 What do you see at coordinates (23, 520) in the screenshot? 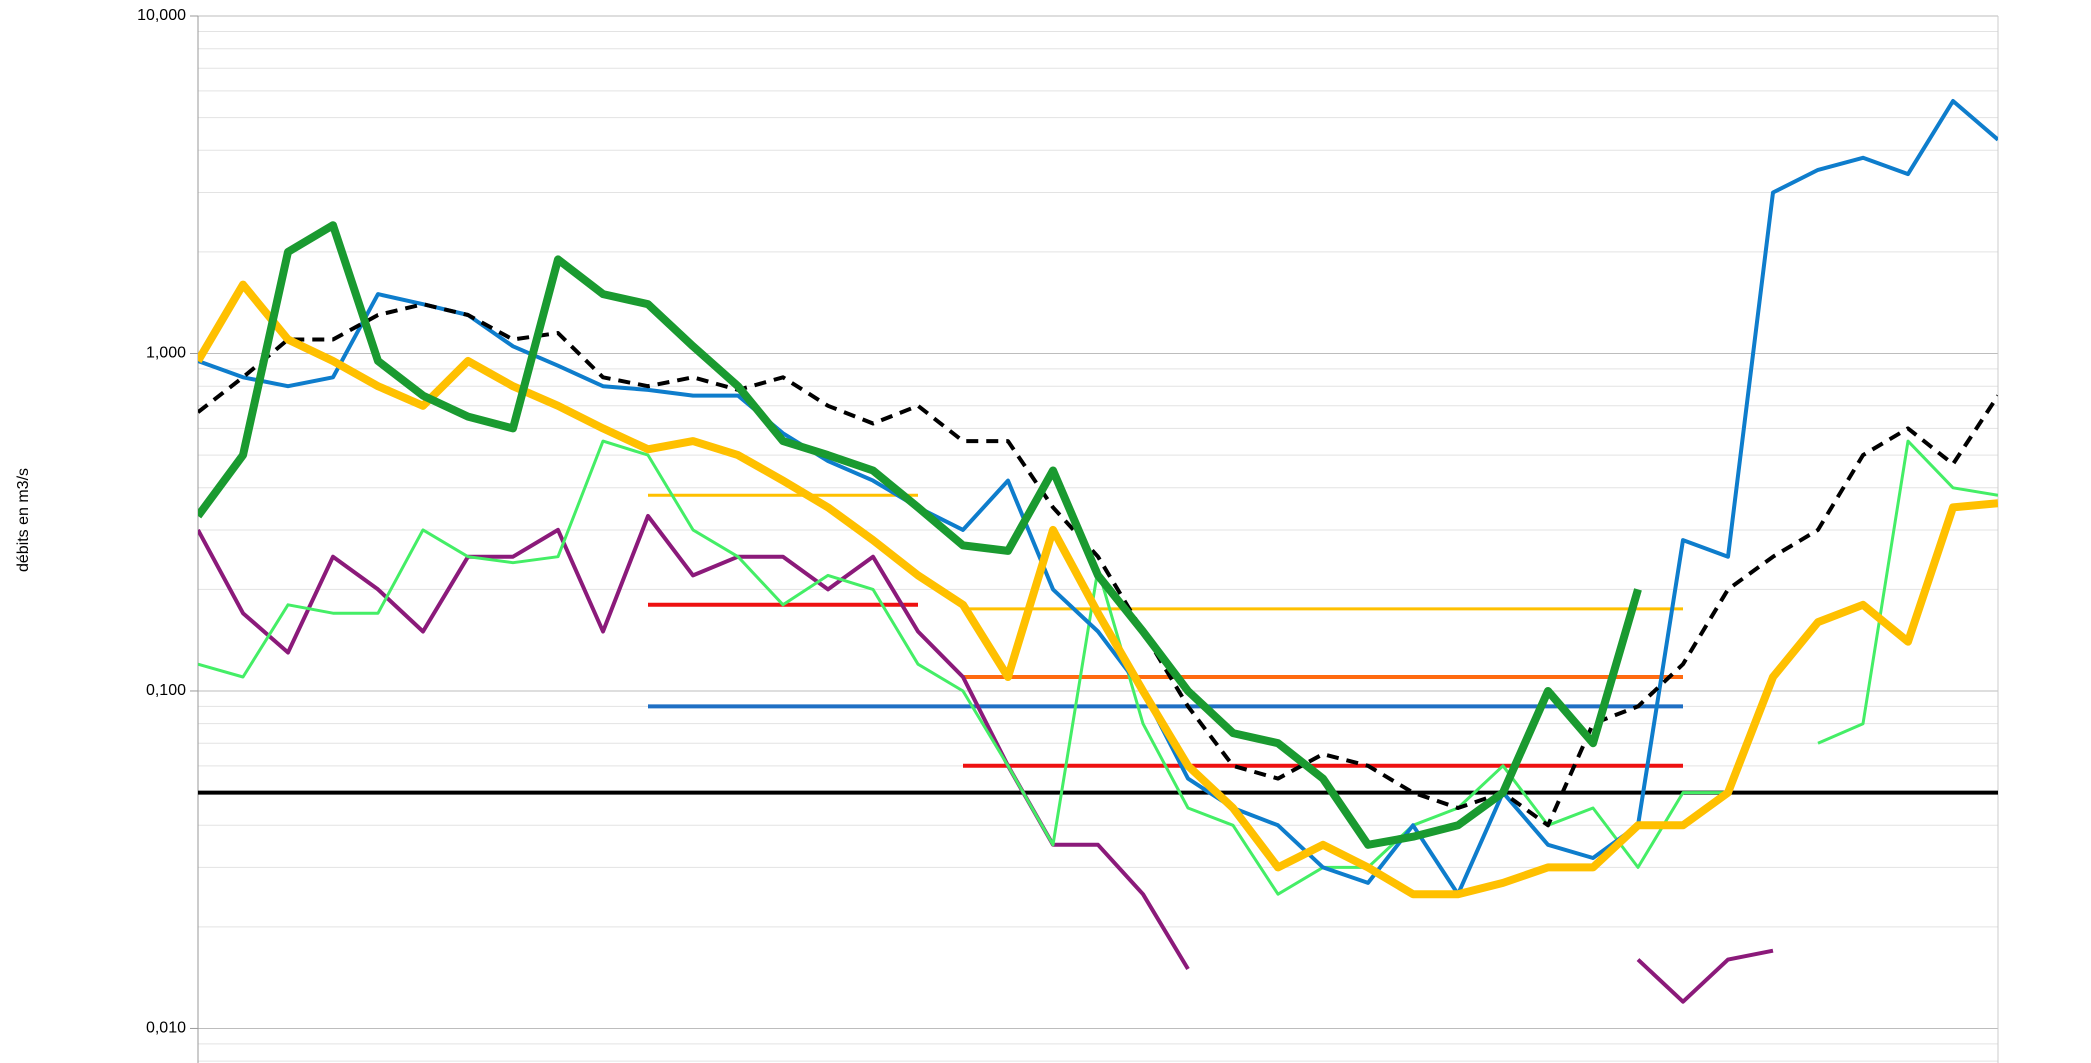
I see `y-axis-label: débits en m3/s` at bounding box center [23, 520].